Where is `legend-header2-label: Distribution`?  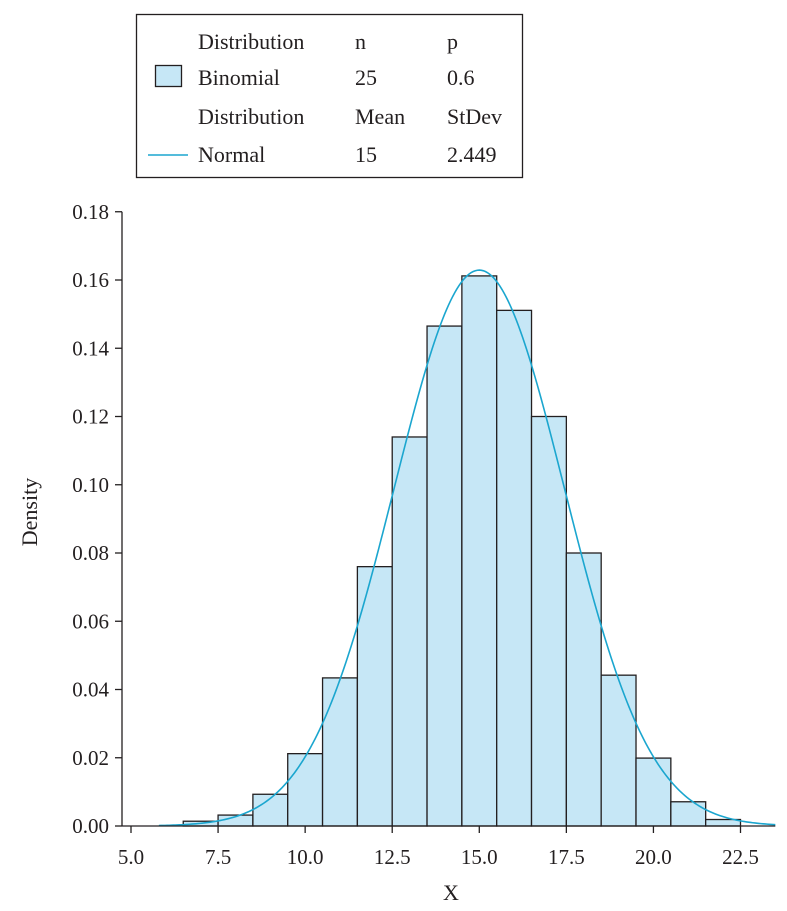 legend-header2-label: Distribution is located at coordinates (251, 116).